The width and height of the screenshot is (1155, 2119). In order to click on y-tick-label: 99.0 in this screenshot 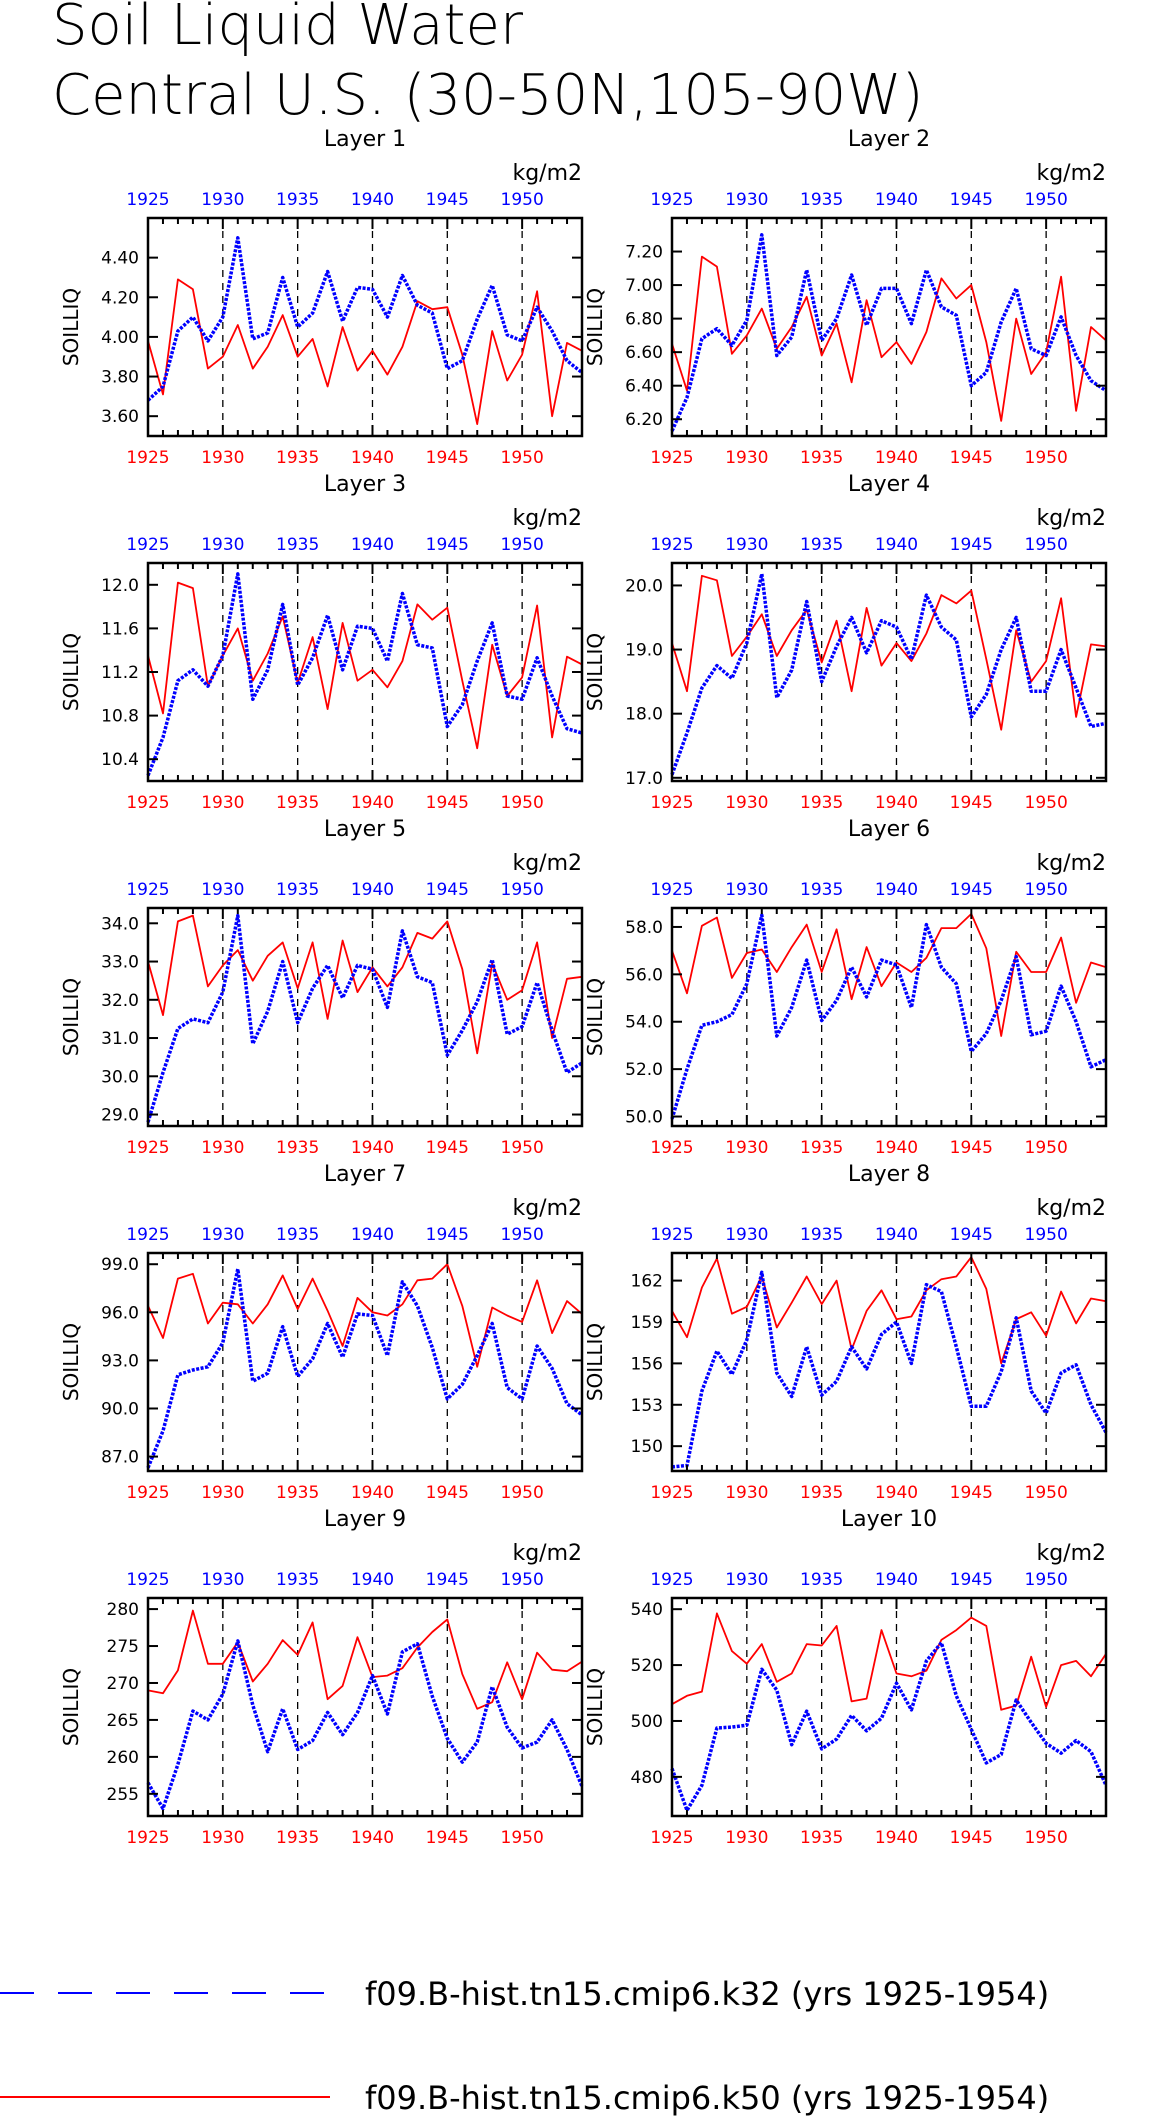, I will do `click(120, 1265)`.